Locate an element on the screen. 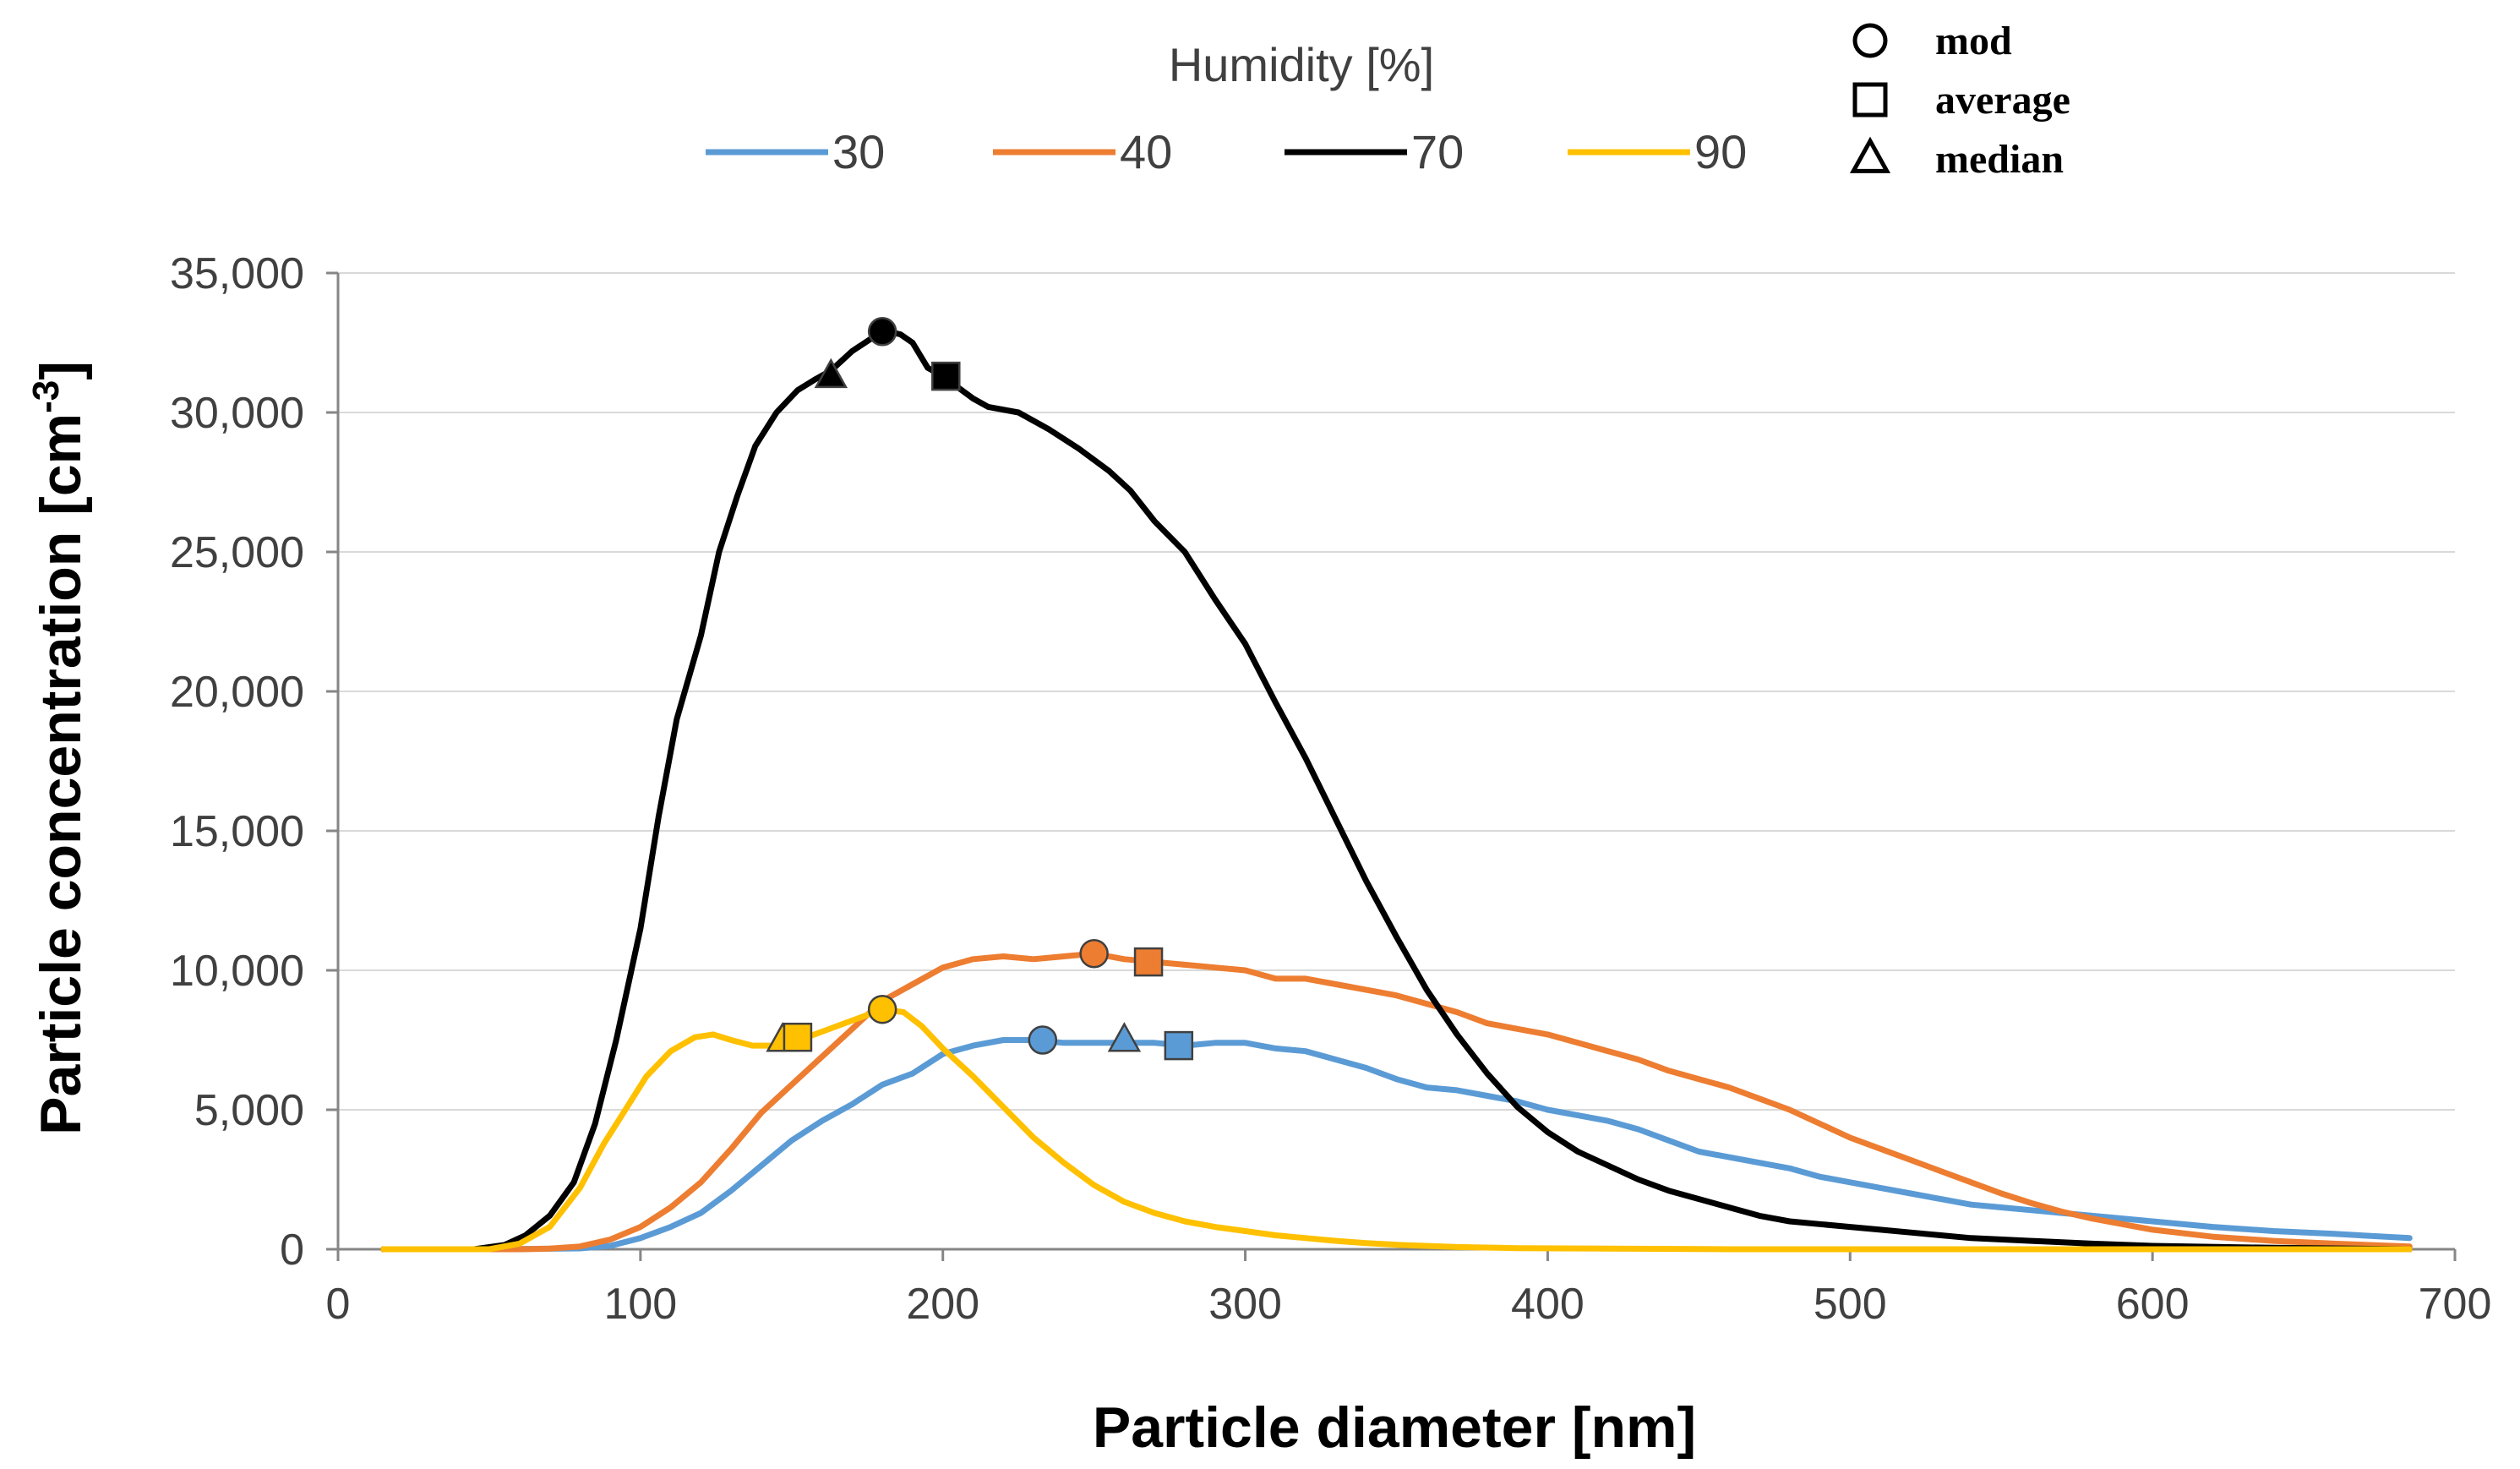 This screenshot has width=2520, height=1469. data-markers is located at coordinates (980, 689).